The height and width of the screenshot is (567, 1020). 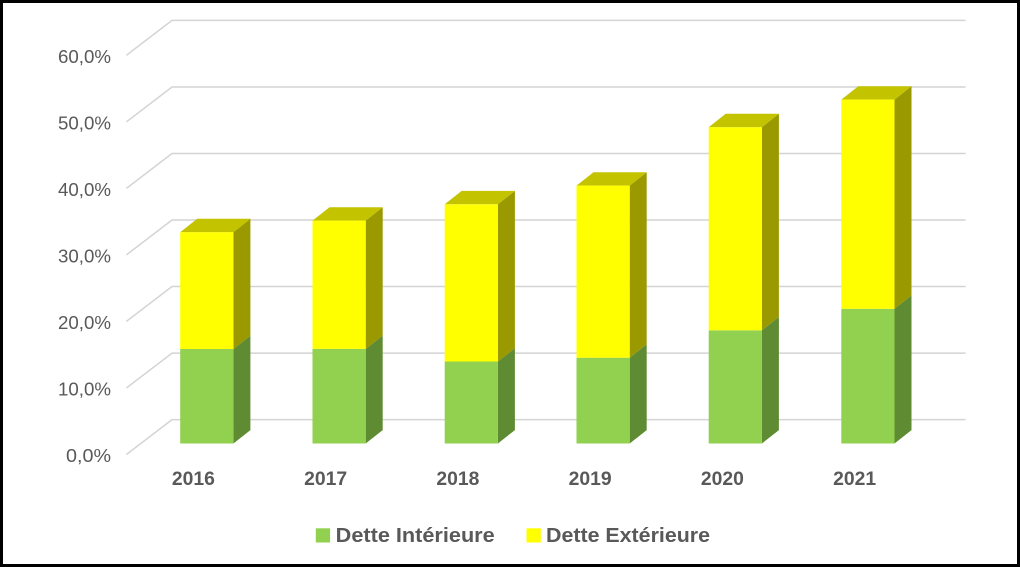 I want to click on svg-text: Dette Extérieure, so click(x=628, y=536).